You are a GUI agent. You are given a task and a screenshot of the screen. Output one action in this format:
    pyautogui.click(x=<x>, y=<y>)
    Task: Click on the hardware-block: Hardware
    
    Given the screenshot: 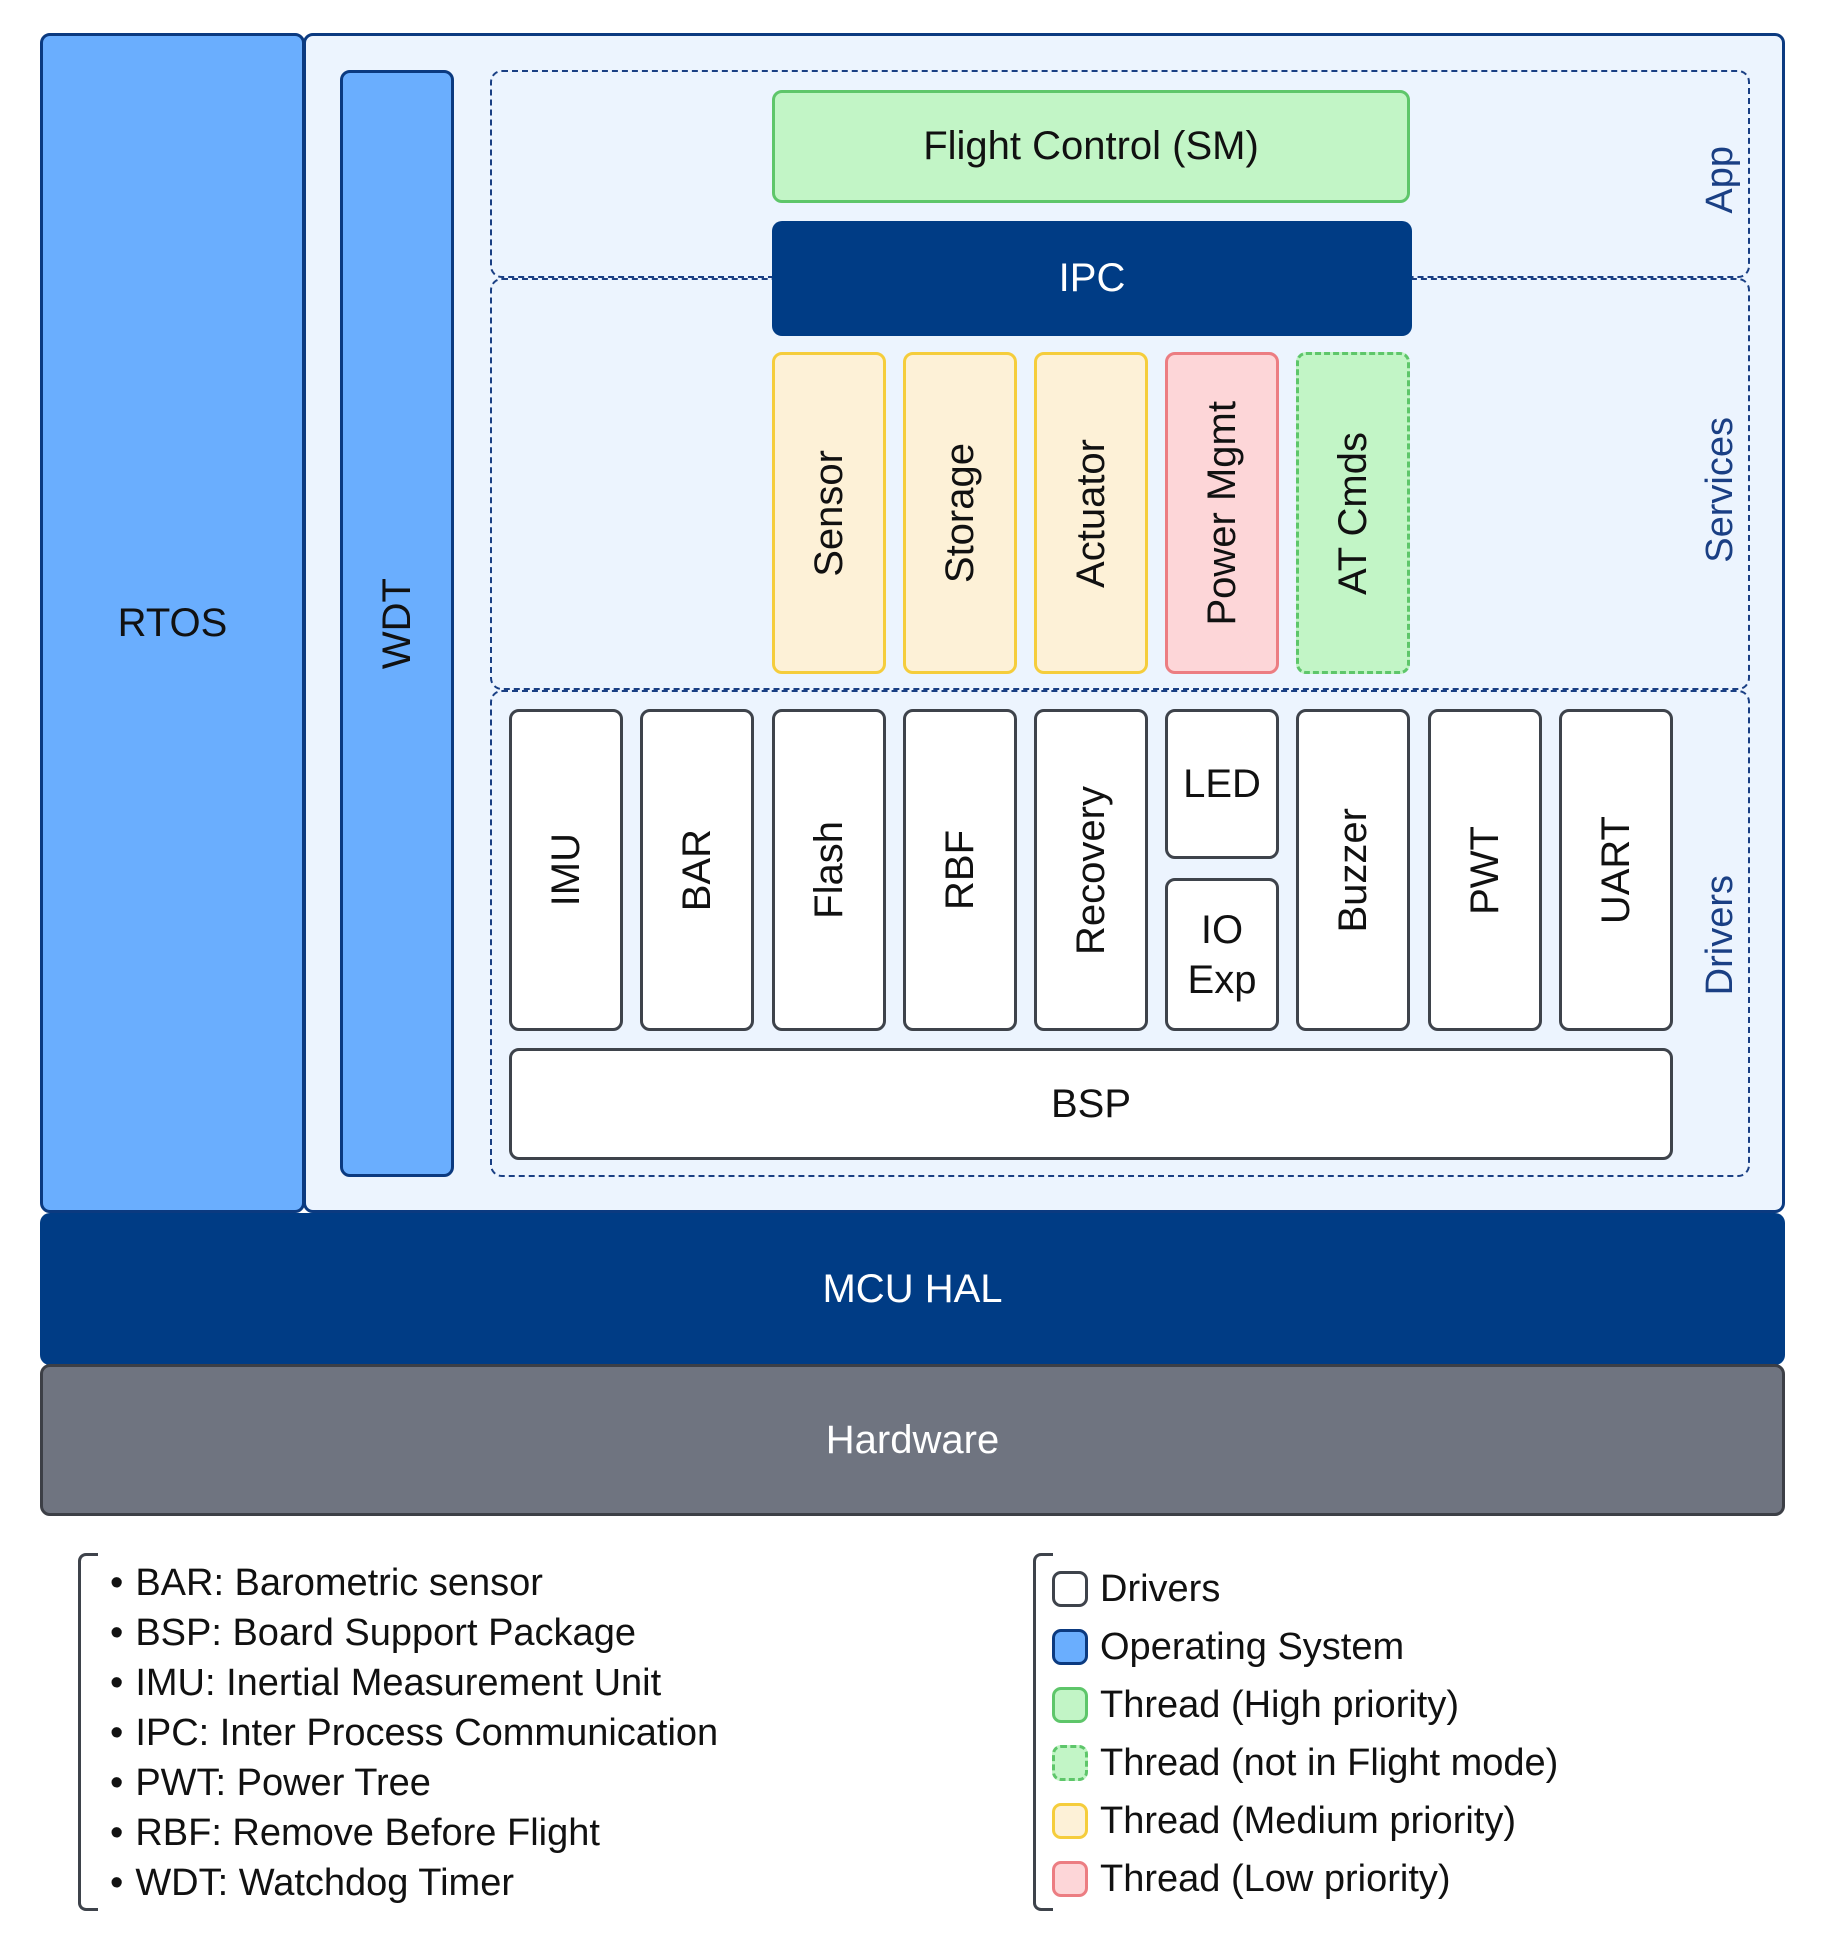 What is the action you would take?
    pyautogui.click(x=912, y=1440)
    